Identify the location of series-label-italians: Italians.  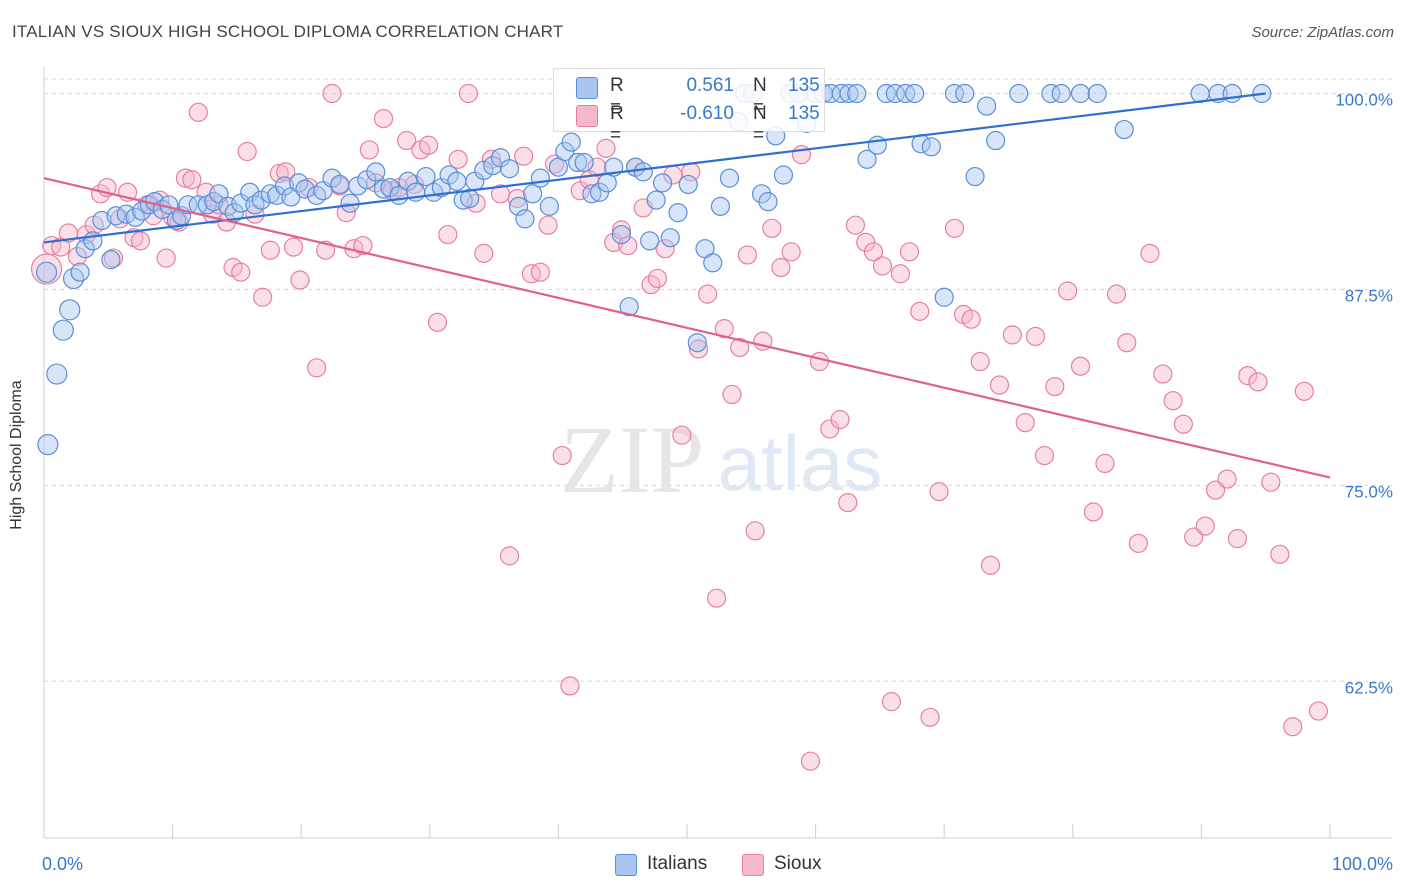
(677, 863).